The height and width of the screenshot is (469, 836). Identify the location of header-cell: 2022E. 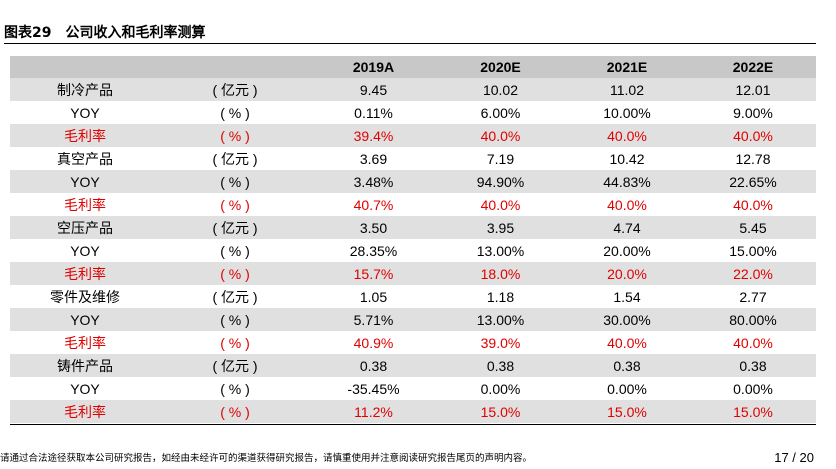
(753, 67).